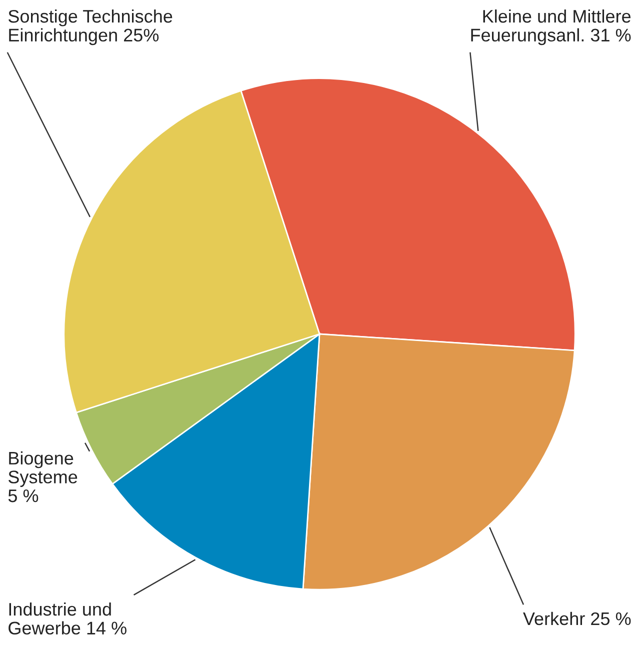 Image resolution: width=639 pixels, height=668 pixels. I want to click on slice-label: Industrie und Gewerbe 14 %, so click(67, 618).